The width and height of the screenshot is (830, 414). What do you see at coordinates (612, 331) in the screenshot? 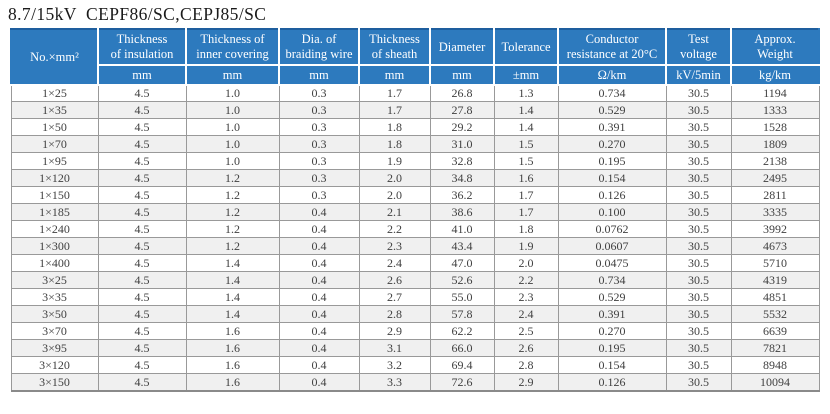
I see `value-cell: 0.270` at bounding box center [612, 331].